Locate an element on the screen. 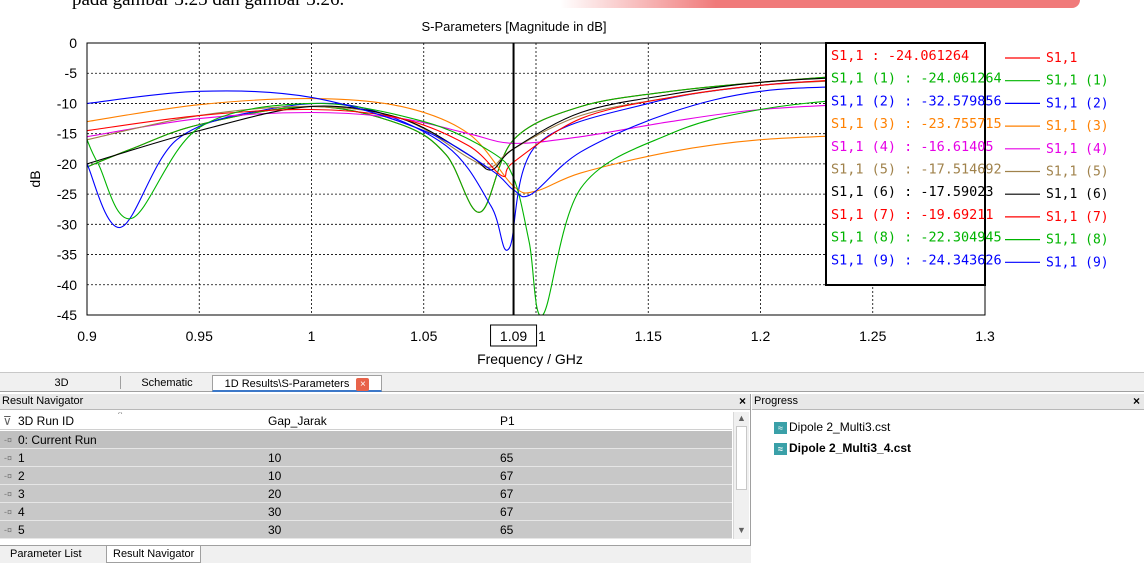 This screenshot has height=563, width=1144. grid-header-row: ⊽ 3D Run ID ^ Gap_Jarak P1 is located at coordinates (366, 421).